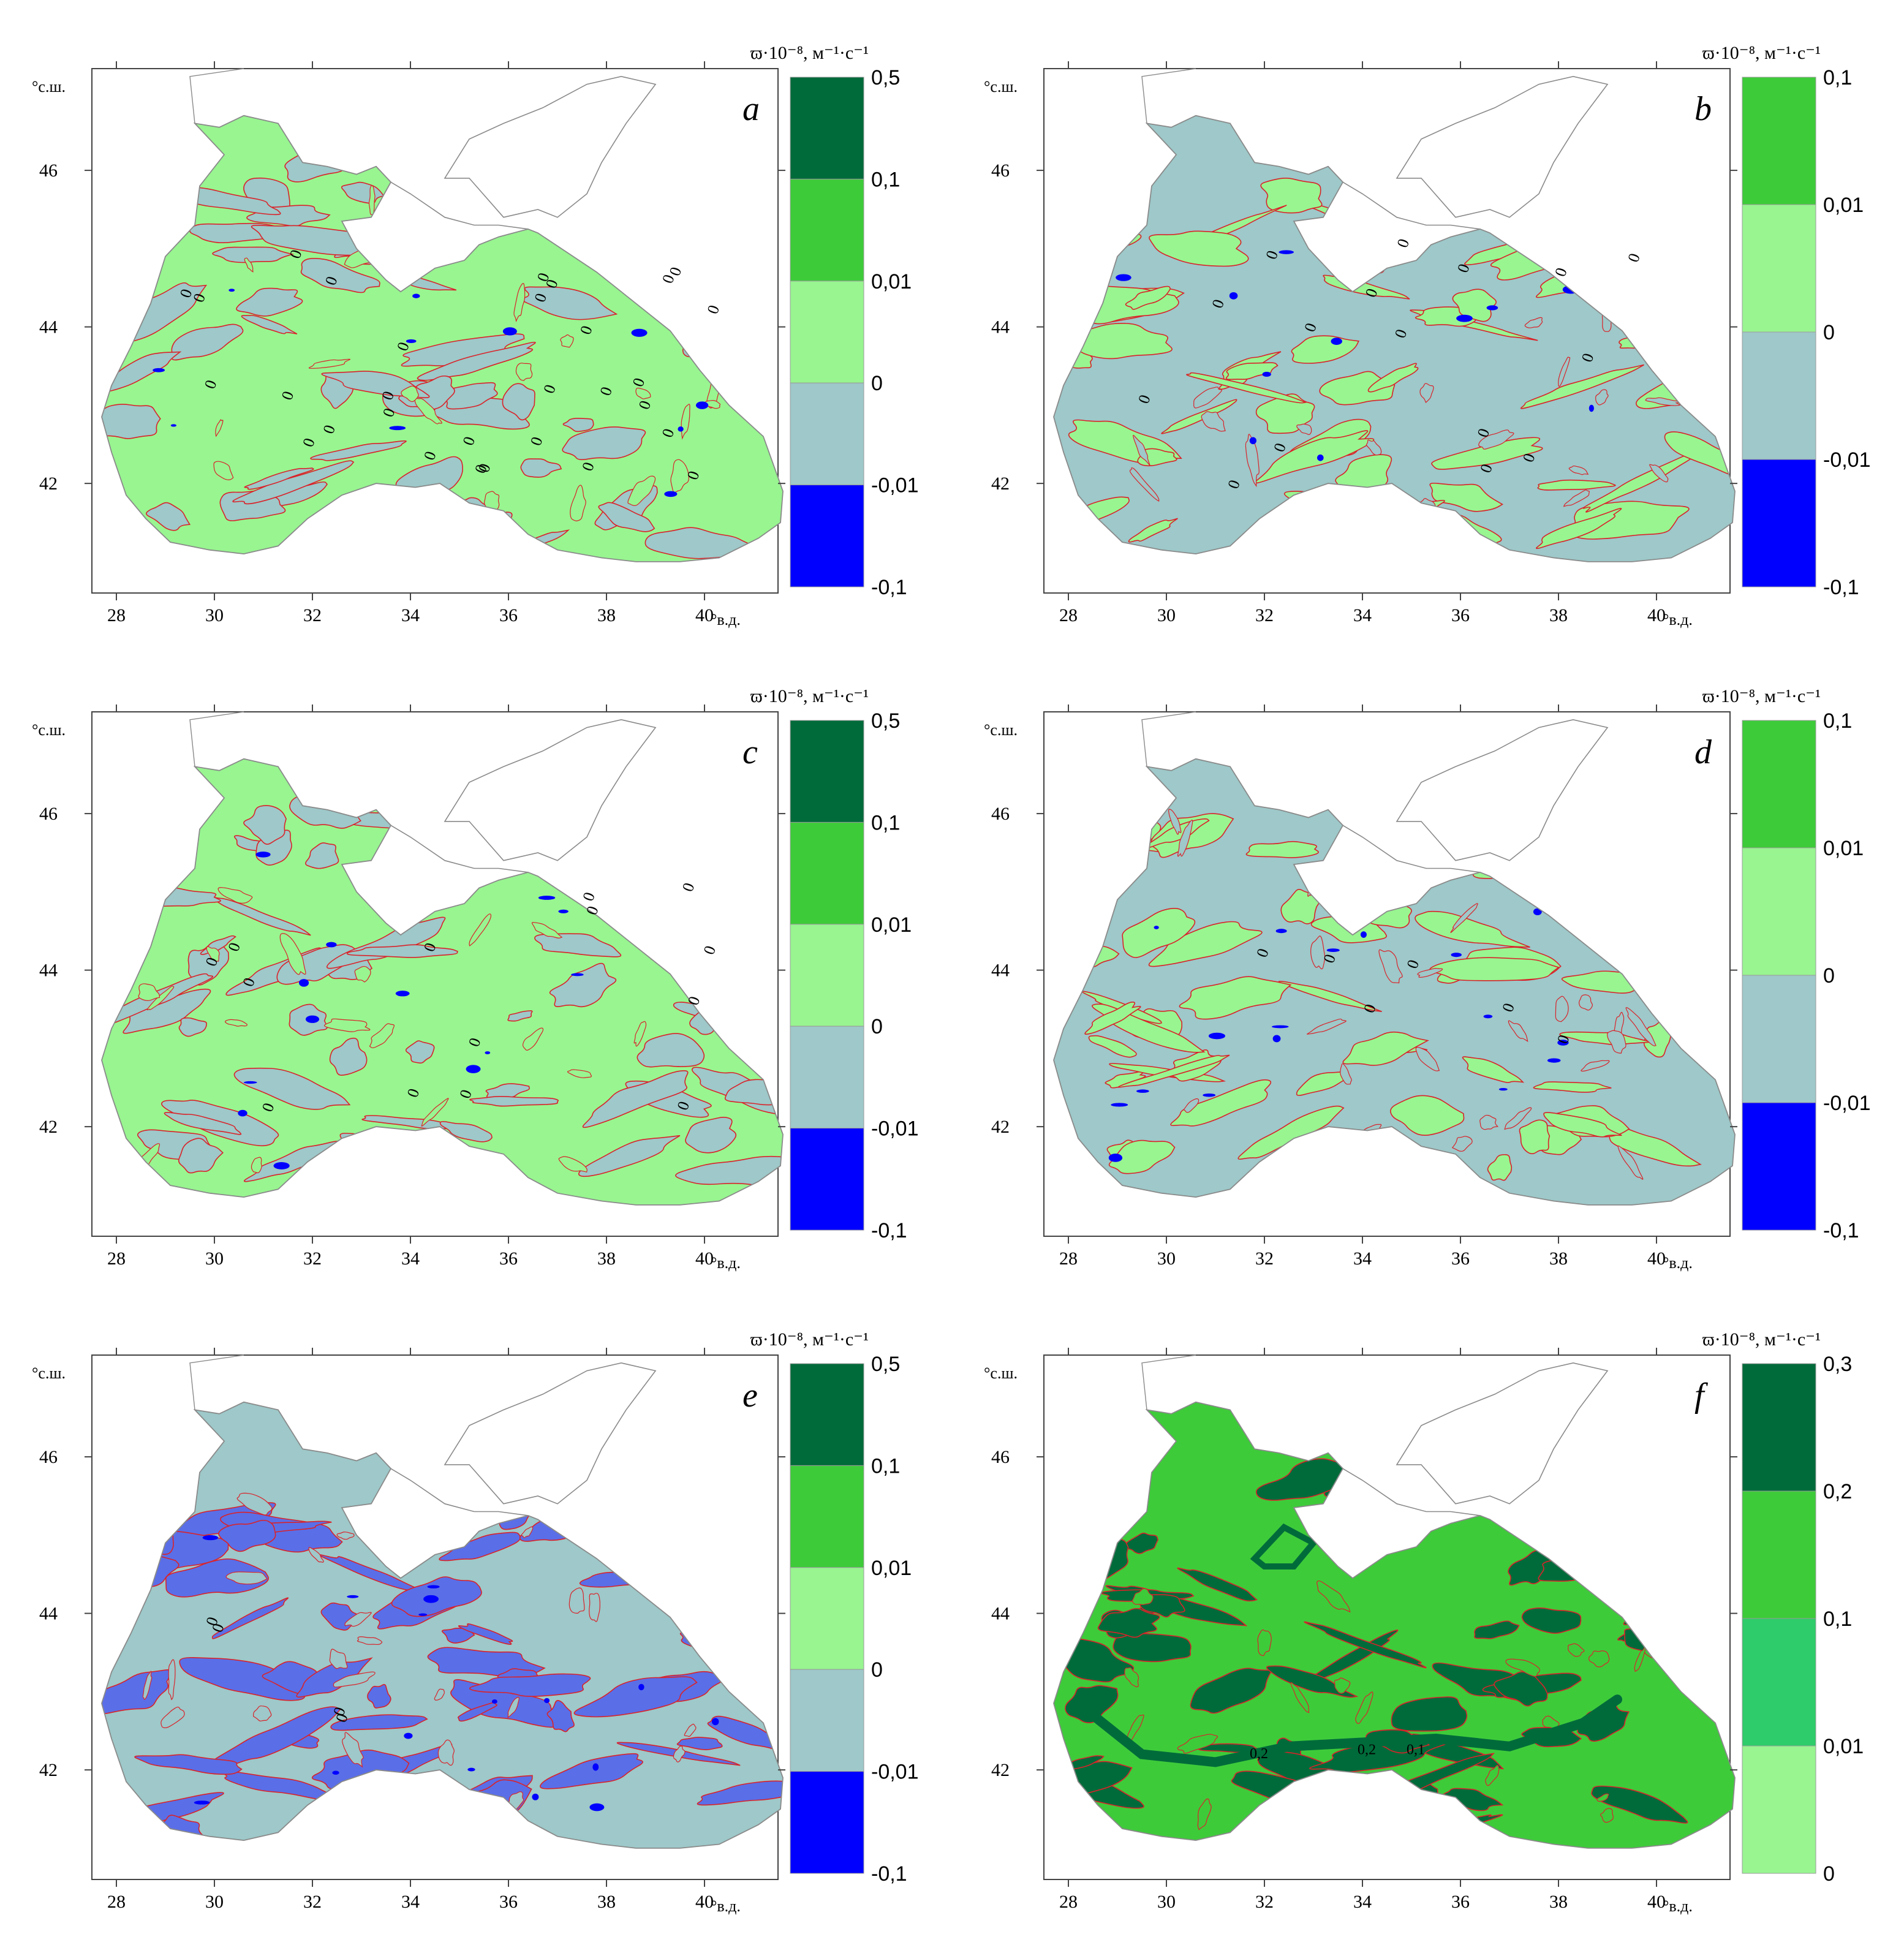 The height and width of the screenshot is (1934, 1904). What do you see at coordinates (1068, 615) in the screenshot?
I see `lon-tick-label: 28` at bounding box center [1068, 615].